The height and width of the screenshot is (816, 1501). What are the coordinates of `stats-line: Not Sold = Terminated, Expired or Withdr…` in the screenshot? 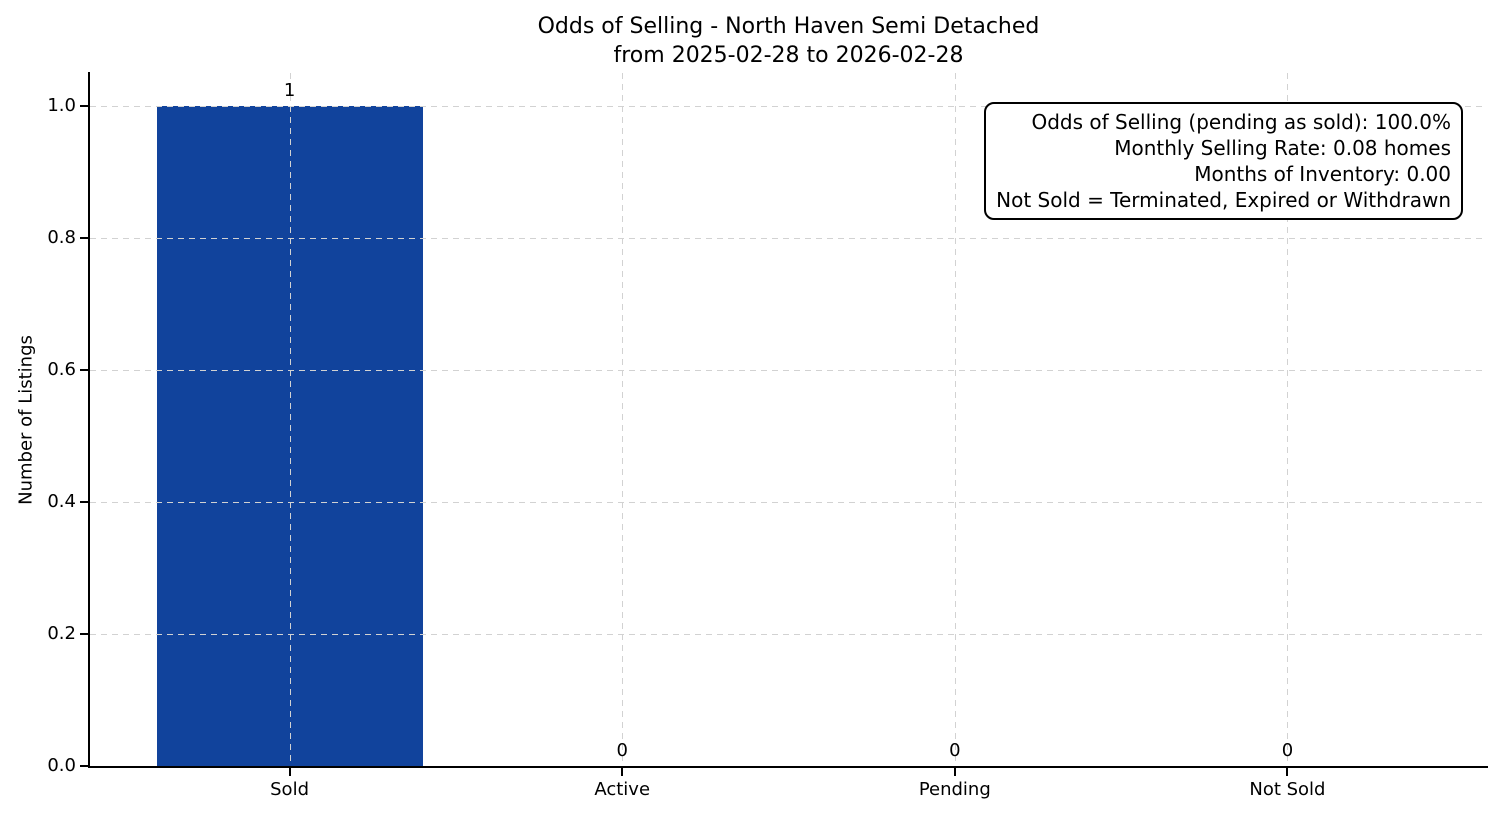 It's located at (1223, 200).